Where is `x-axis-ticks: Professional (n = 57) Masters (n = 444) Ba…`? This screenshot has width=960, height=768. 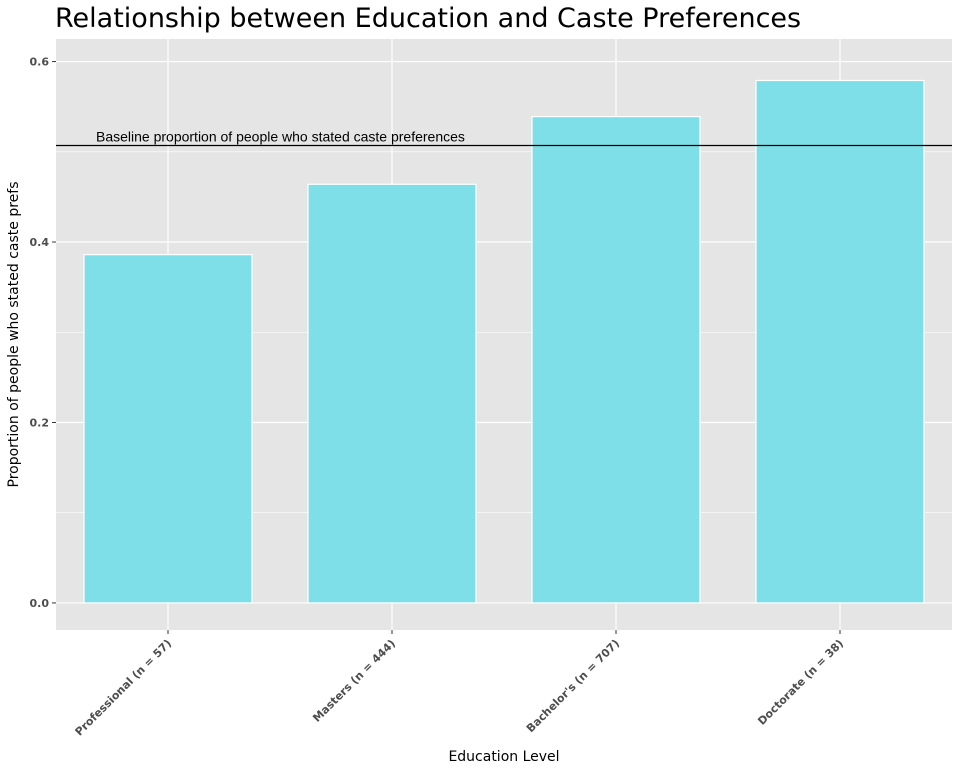
x-axis-ticks: Professional (n = 57) Masters (n = 444) Ba… is located at coordinates (459, 684).